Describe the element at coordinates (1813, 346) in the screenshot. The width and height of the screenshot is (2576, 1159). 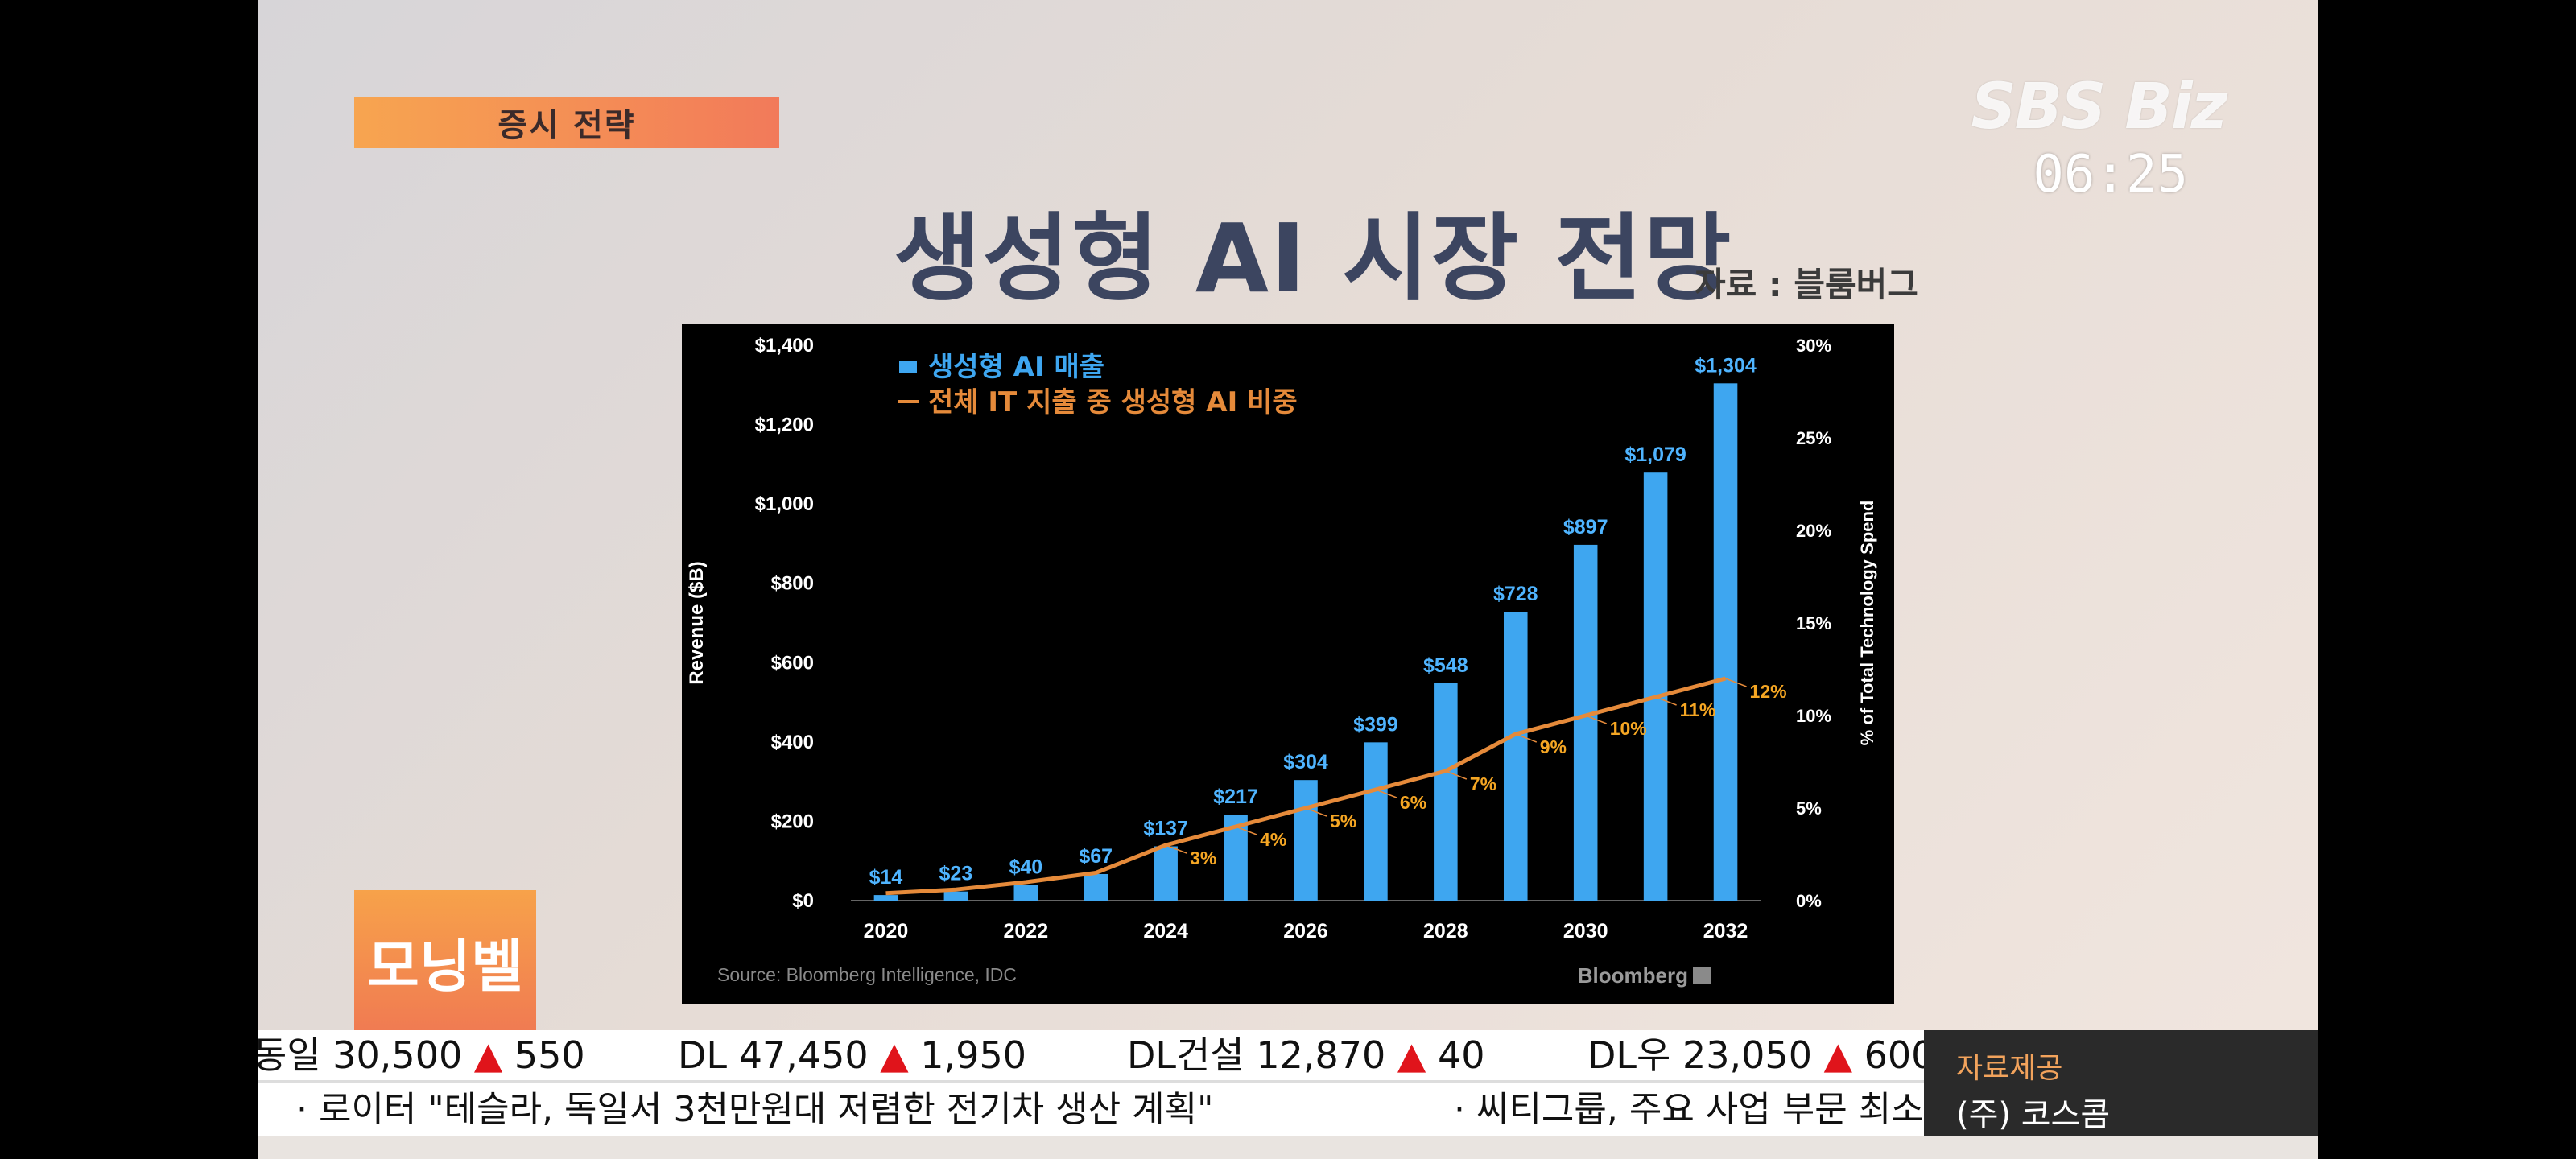
I see `y2-tick-label: 30%` at that location.